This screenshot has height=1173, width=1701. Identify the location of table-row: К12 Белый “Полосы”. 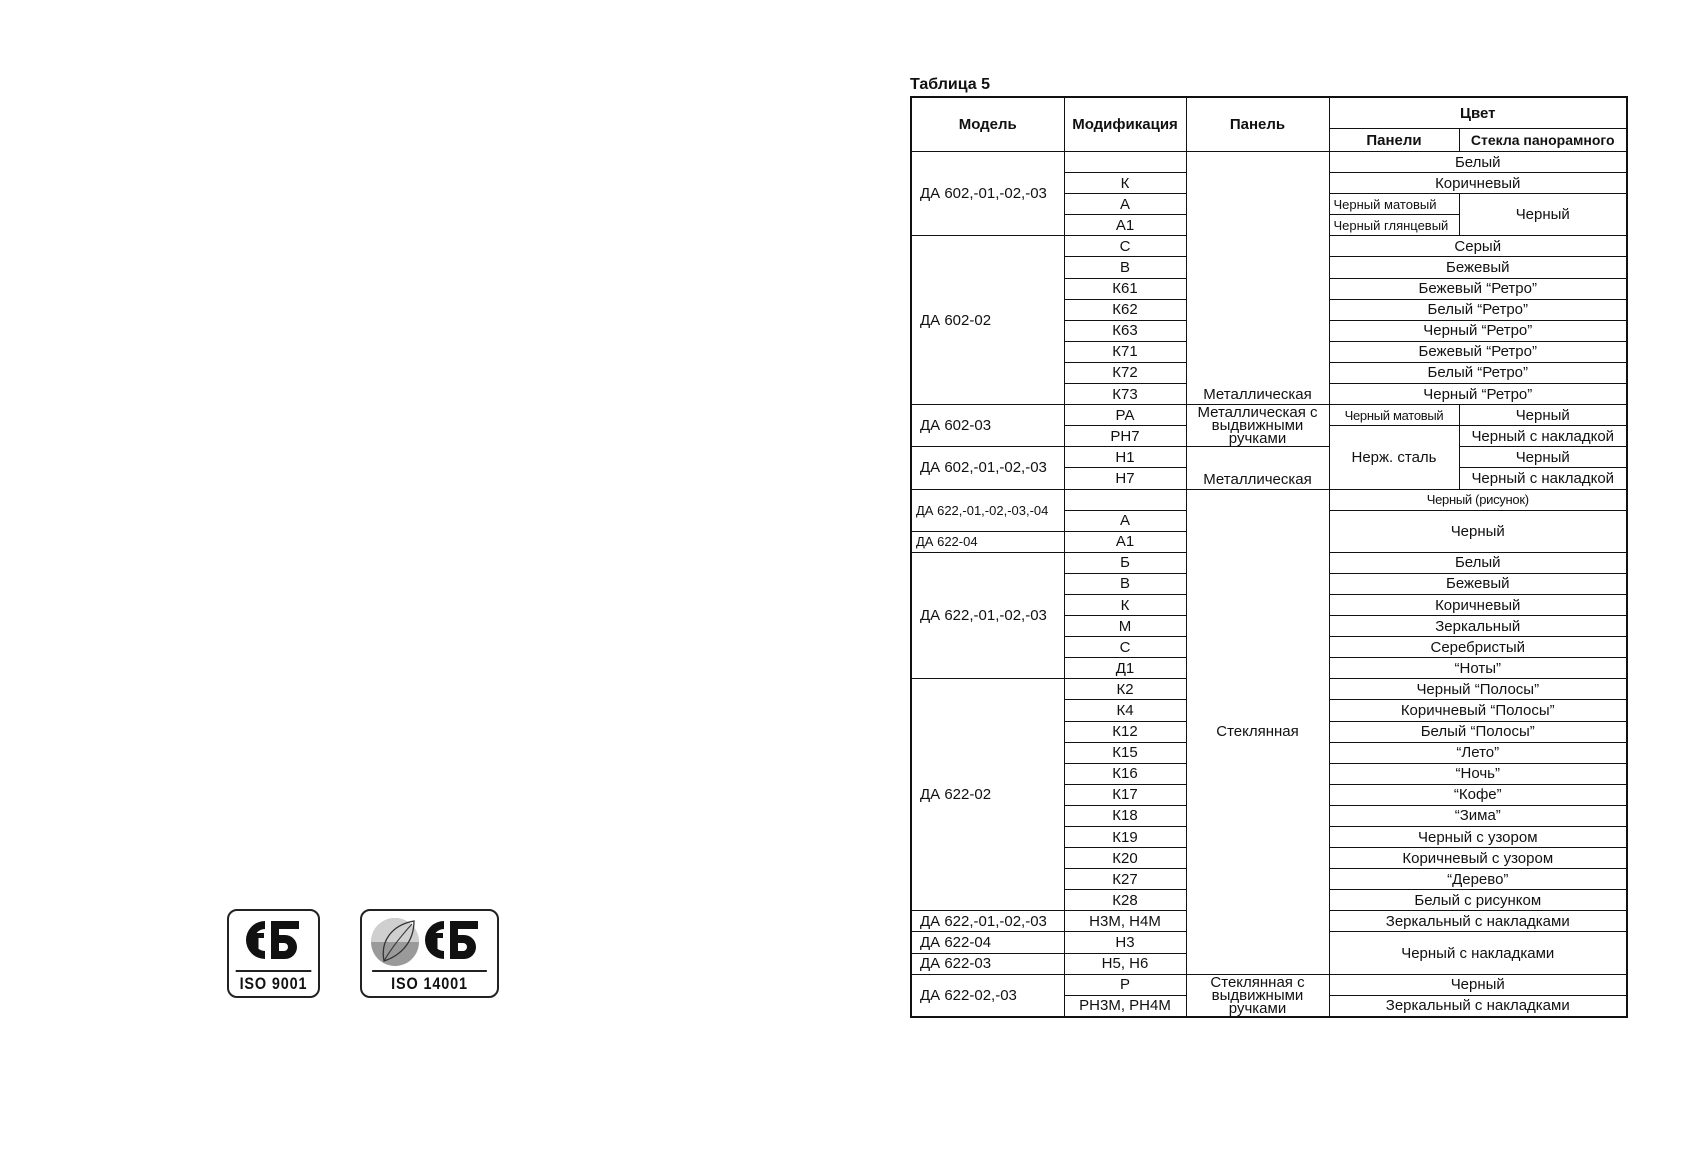
(1269, 731).